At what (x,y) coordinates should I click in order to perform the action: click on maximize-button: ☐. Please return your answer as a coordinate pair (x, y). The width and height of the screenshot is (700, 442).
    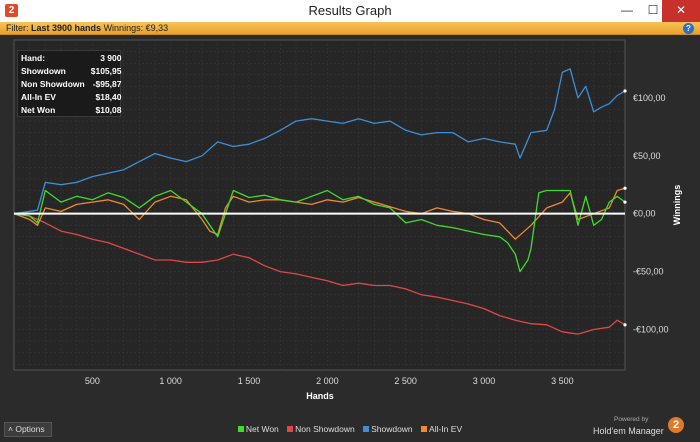
    Looking at the image, I should click on (653, 10).